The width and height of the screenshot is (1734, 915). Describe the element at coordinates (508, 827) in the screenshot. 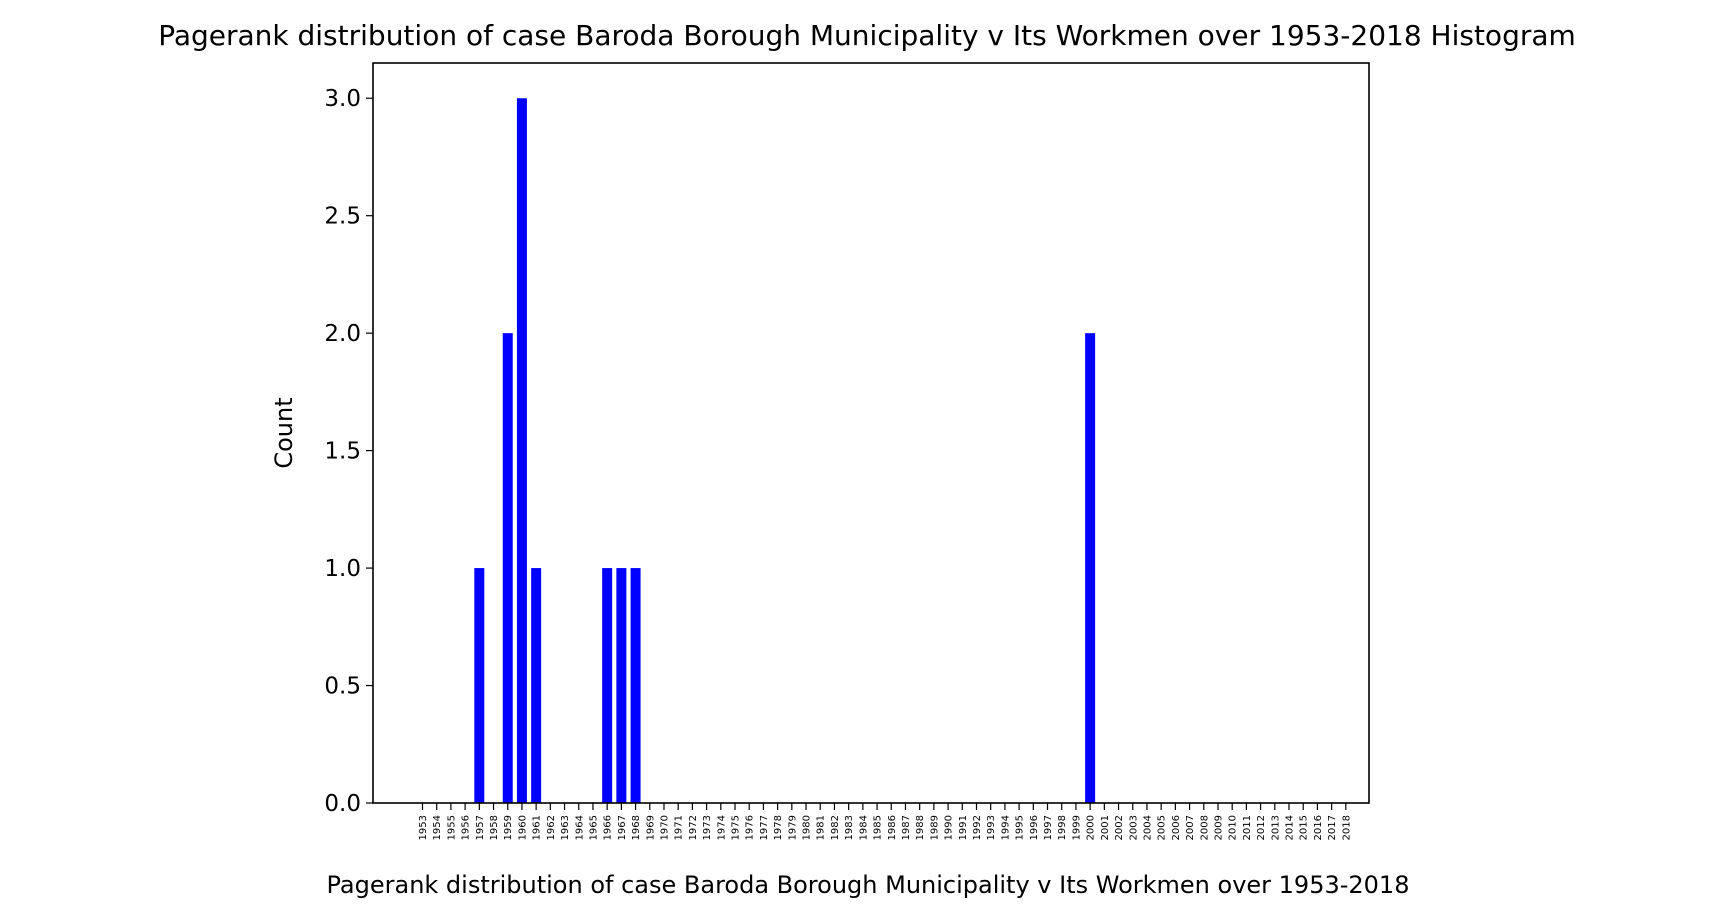

I see `x-tick-label-1959: 1959` at that location.